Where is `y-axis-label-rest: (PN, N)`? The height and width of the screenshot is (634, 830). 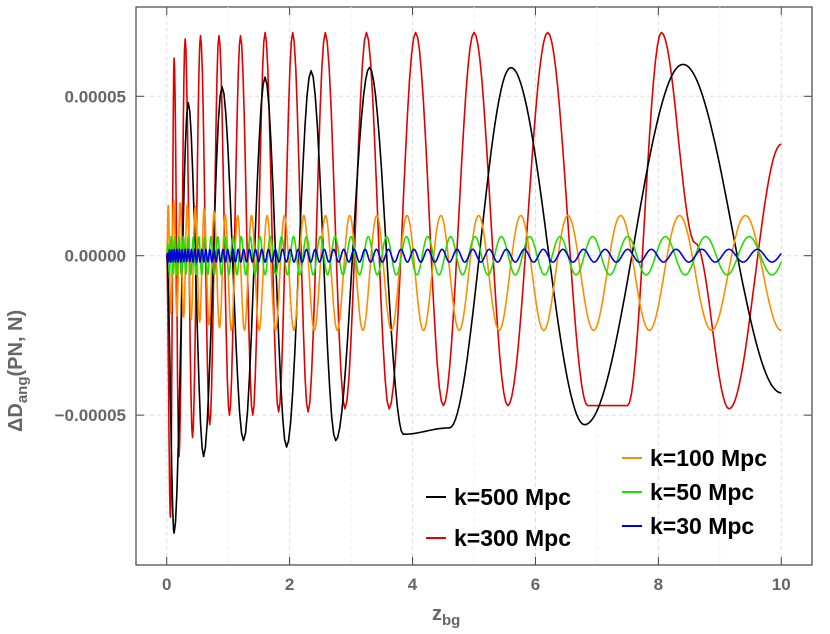
y-axis-label-rest: (PN, N) is located at coordinates (16, 343).